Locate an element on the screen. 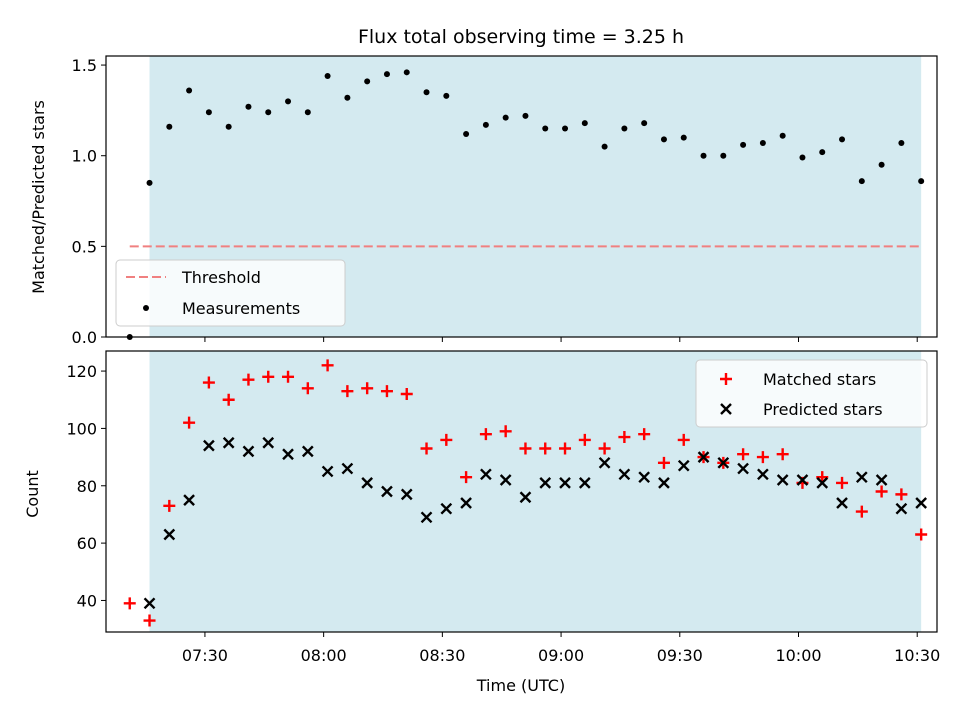  legend-measurement-swatch is located at coordinates (146, 308).